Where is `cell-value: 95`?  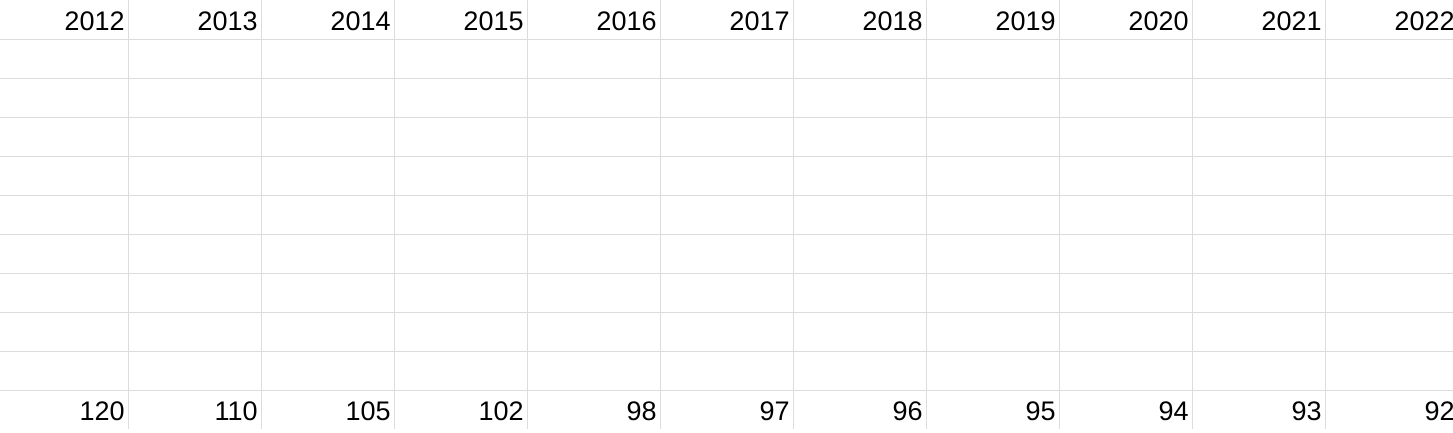
cell-value: 95 is located at coordinates (993, 409).